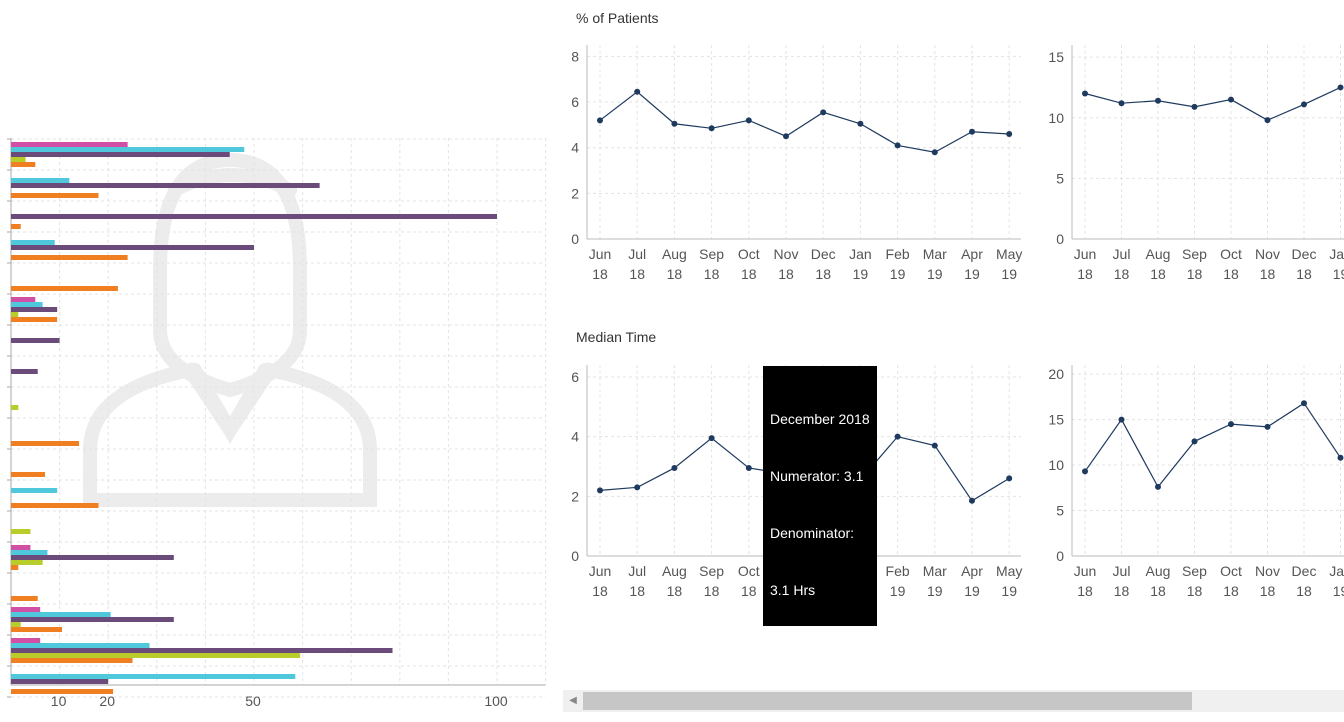  I want to click on tooltip-line: Denominator:, so click(812, 533).